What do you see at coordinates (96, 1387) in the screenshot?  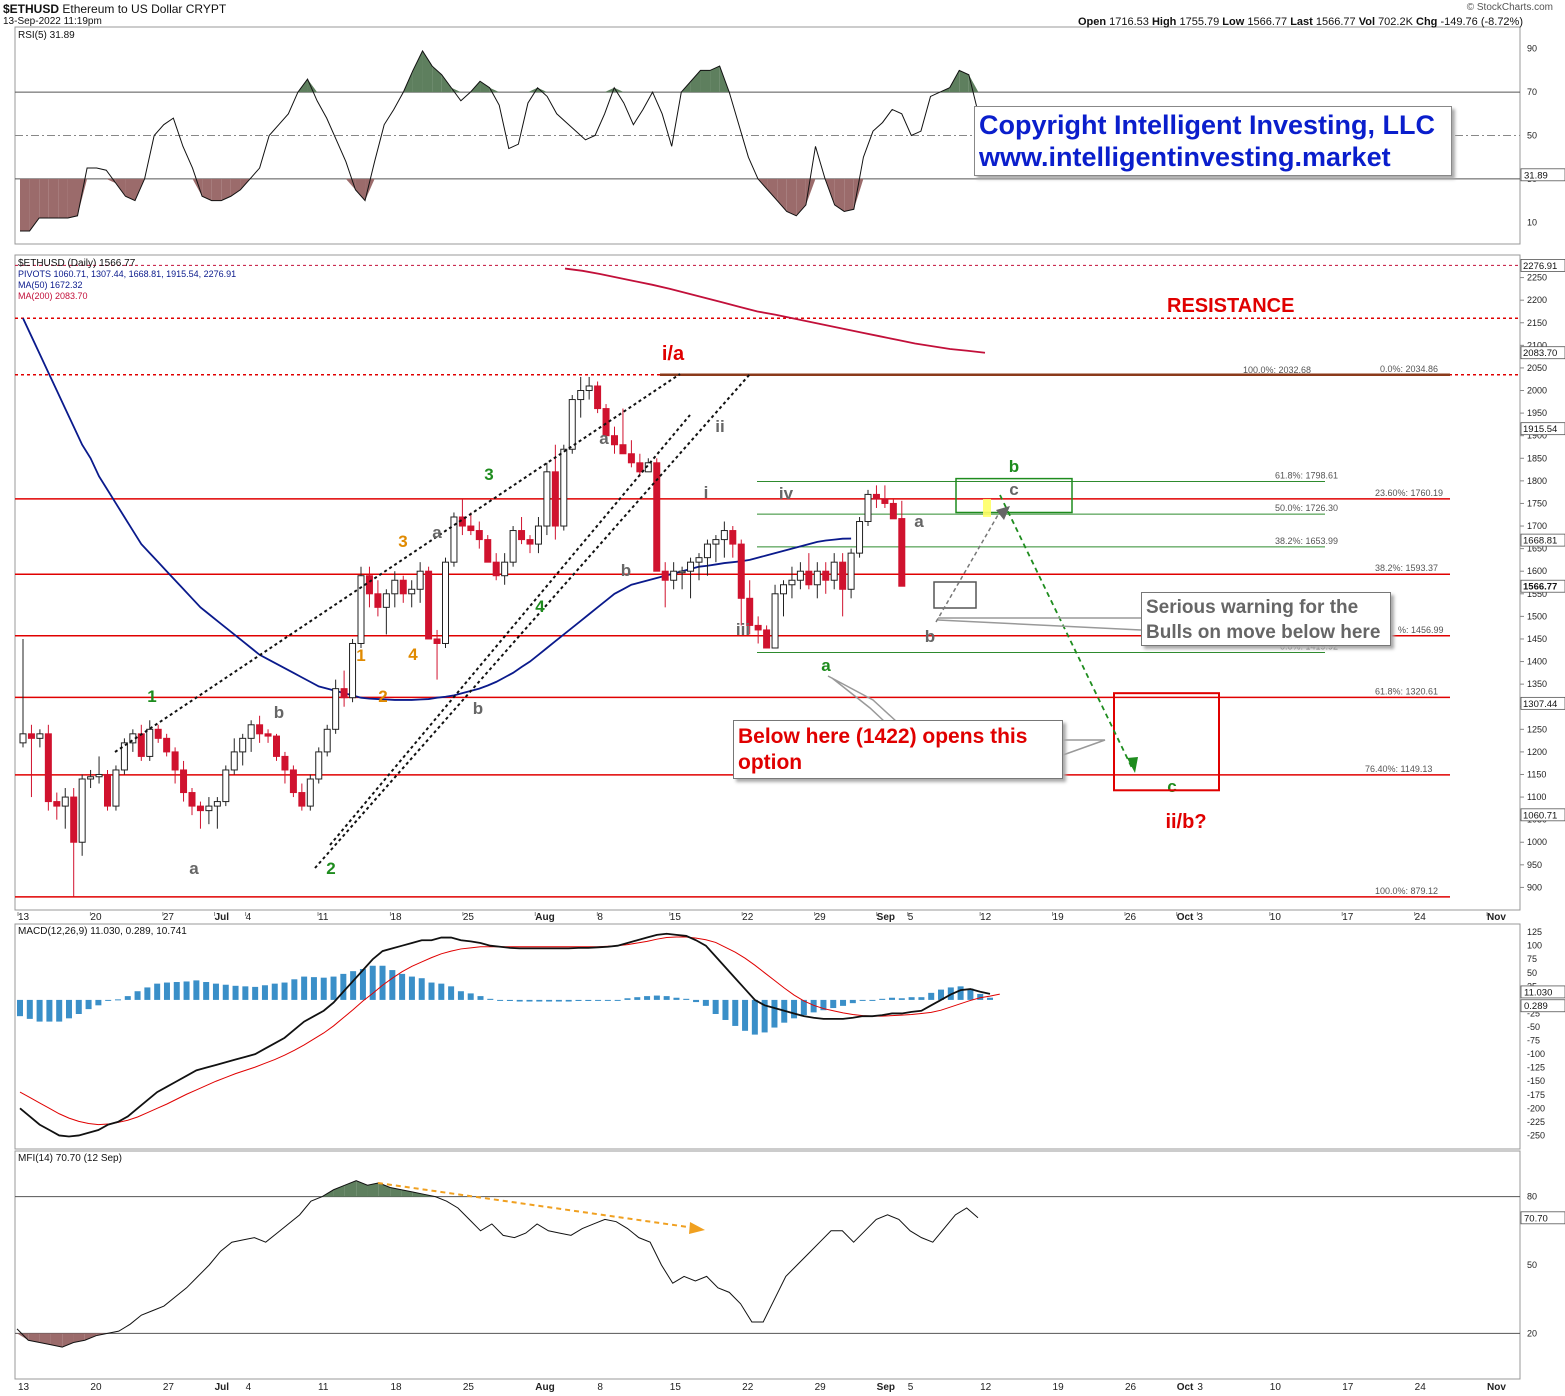 I see `x-tick-label-bottom: 20` at bounding box center [96, 1387].